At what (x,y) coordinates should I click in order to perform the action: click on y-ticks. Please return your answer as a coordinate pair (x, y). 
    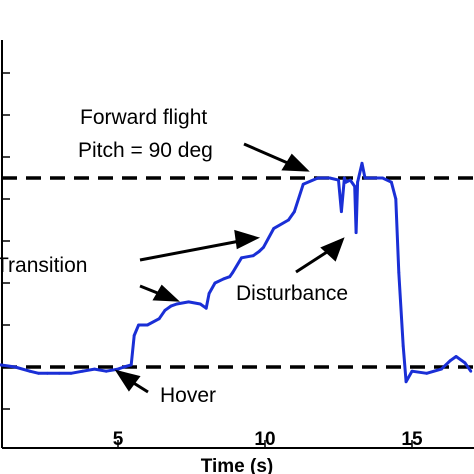
    Looking at the image, I should click on (6, 241).